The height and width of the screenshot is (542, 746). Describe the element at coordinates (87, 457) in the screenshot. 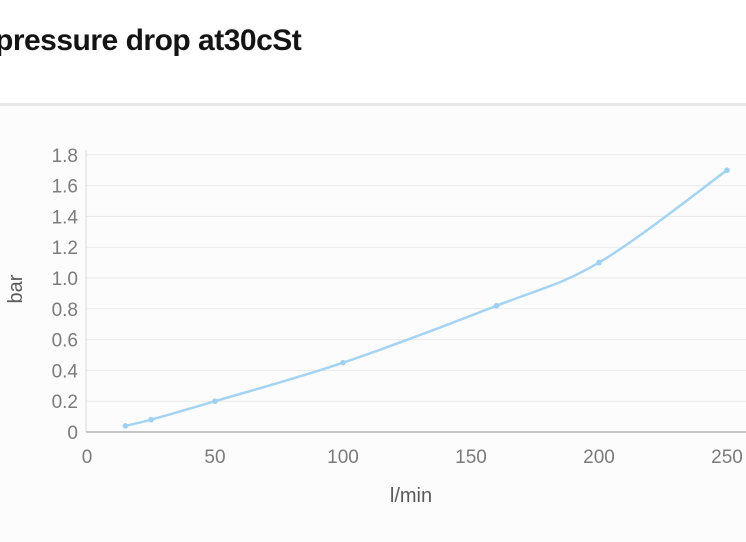

I see `x-tick-label: 0` at that location.